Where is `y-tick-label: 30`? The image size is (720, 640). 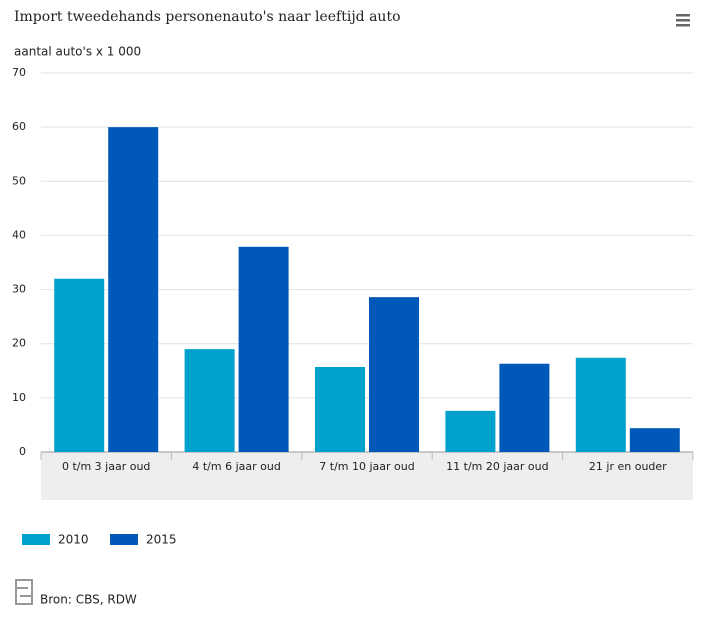 y-tick-label: 30 is located at coordinates (19, 289).